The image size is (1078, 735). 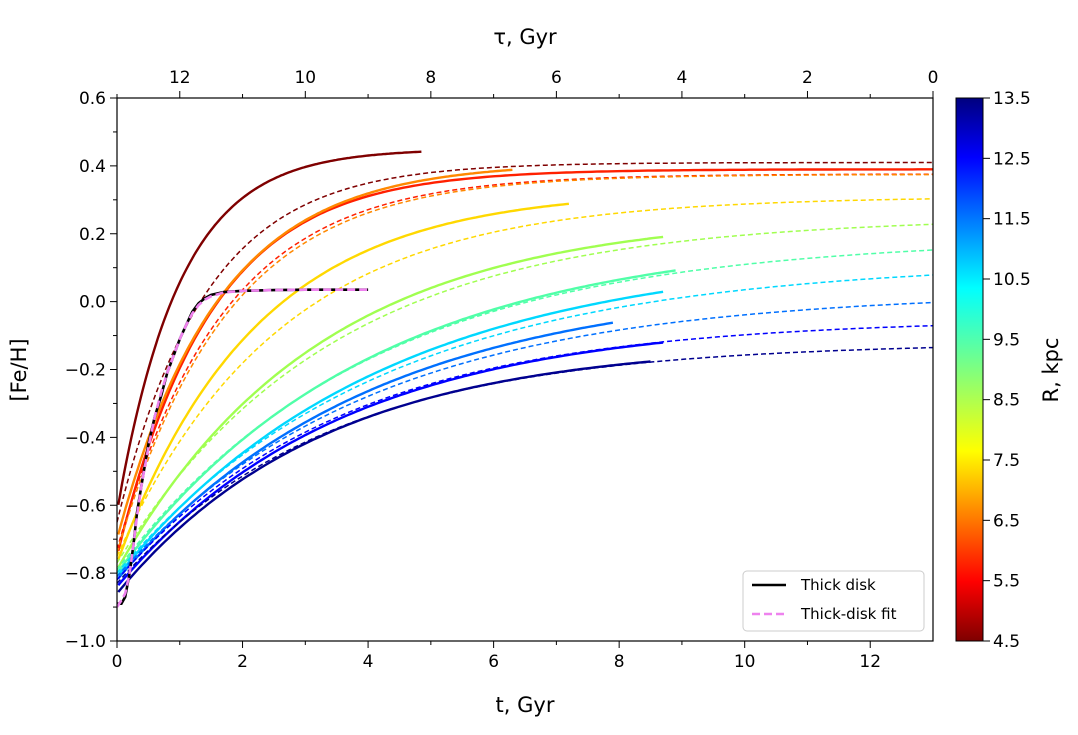 What do you see at coordinates (92, 303) in the screenshot?
I see `y-tick-label: 0.0` at bounding box center [92, 303].